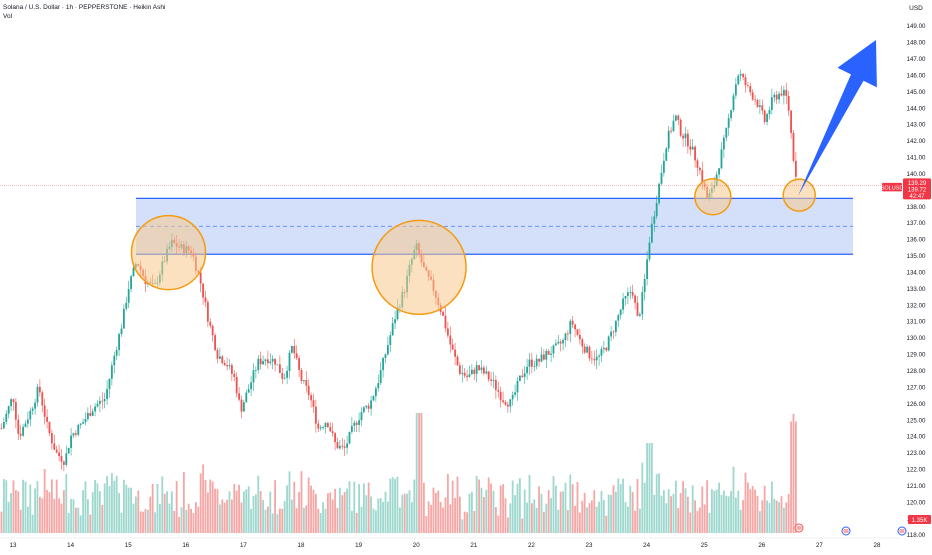 This screenshot has height=555, width=932. I want to click on time-label: 26, so click(761, 545).